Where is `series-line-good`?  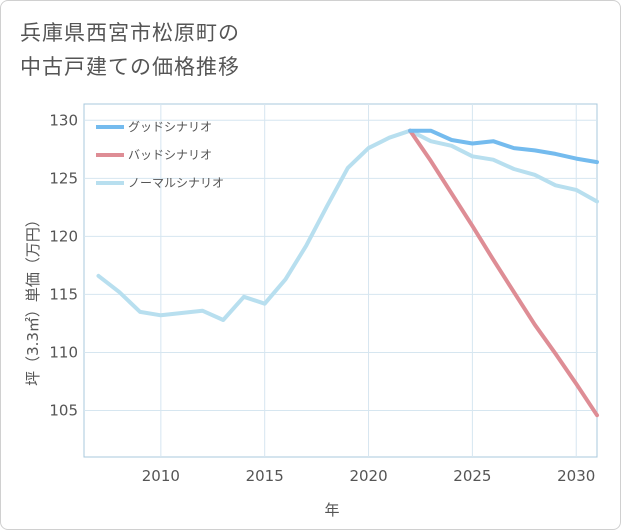 series-line-good is located at coordinates (503, 146).